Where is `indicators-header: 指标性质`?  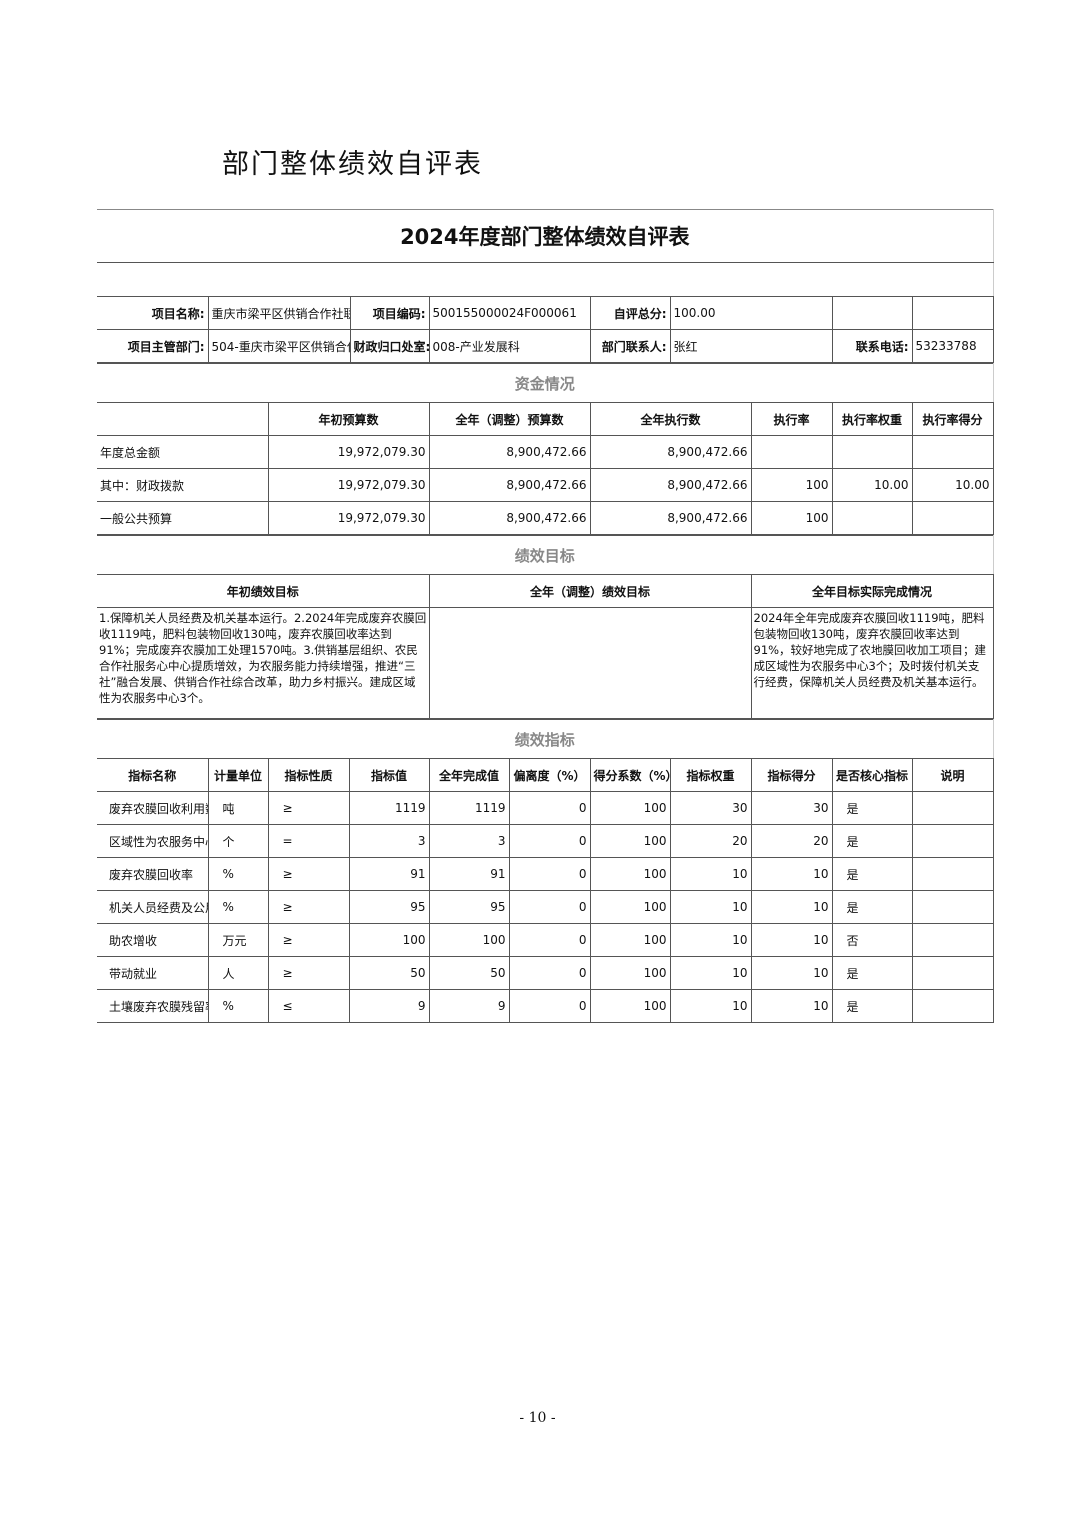 indicators-header: 指标性质 is located at coordinates (308, 775).